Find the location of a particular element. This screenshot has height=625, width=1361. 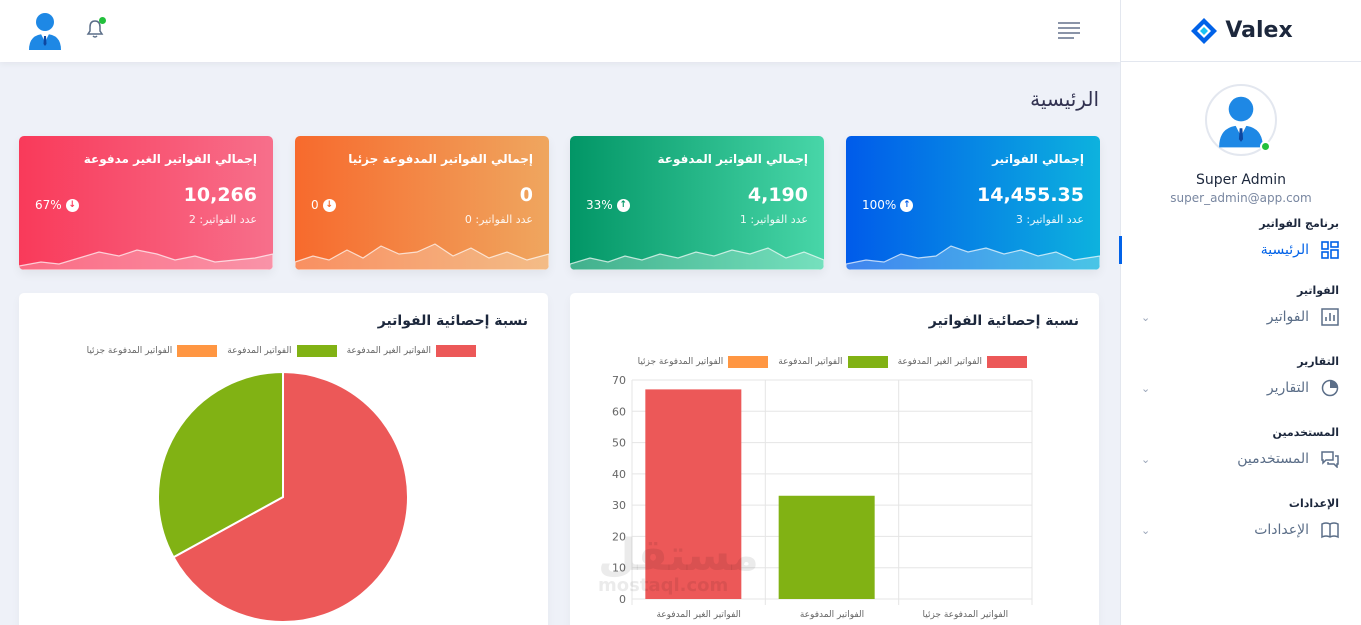

sidebar-item-label: الفواتير is located at coordinates (1287, 317).